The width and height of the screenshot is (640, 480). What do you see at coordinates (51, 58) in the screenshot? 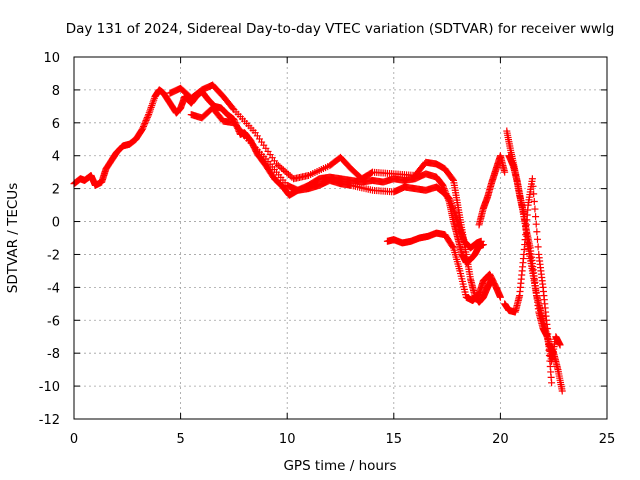
I see `y-tick-label: 10` at bounding box center [51, 58].